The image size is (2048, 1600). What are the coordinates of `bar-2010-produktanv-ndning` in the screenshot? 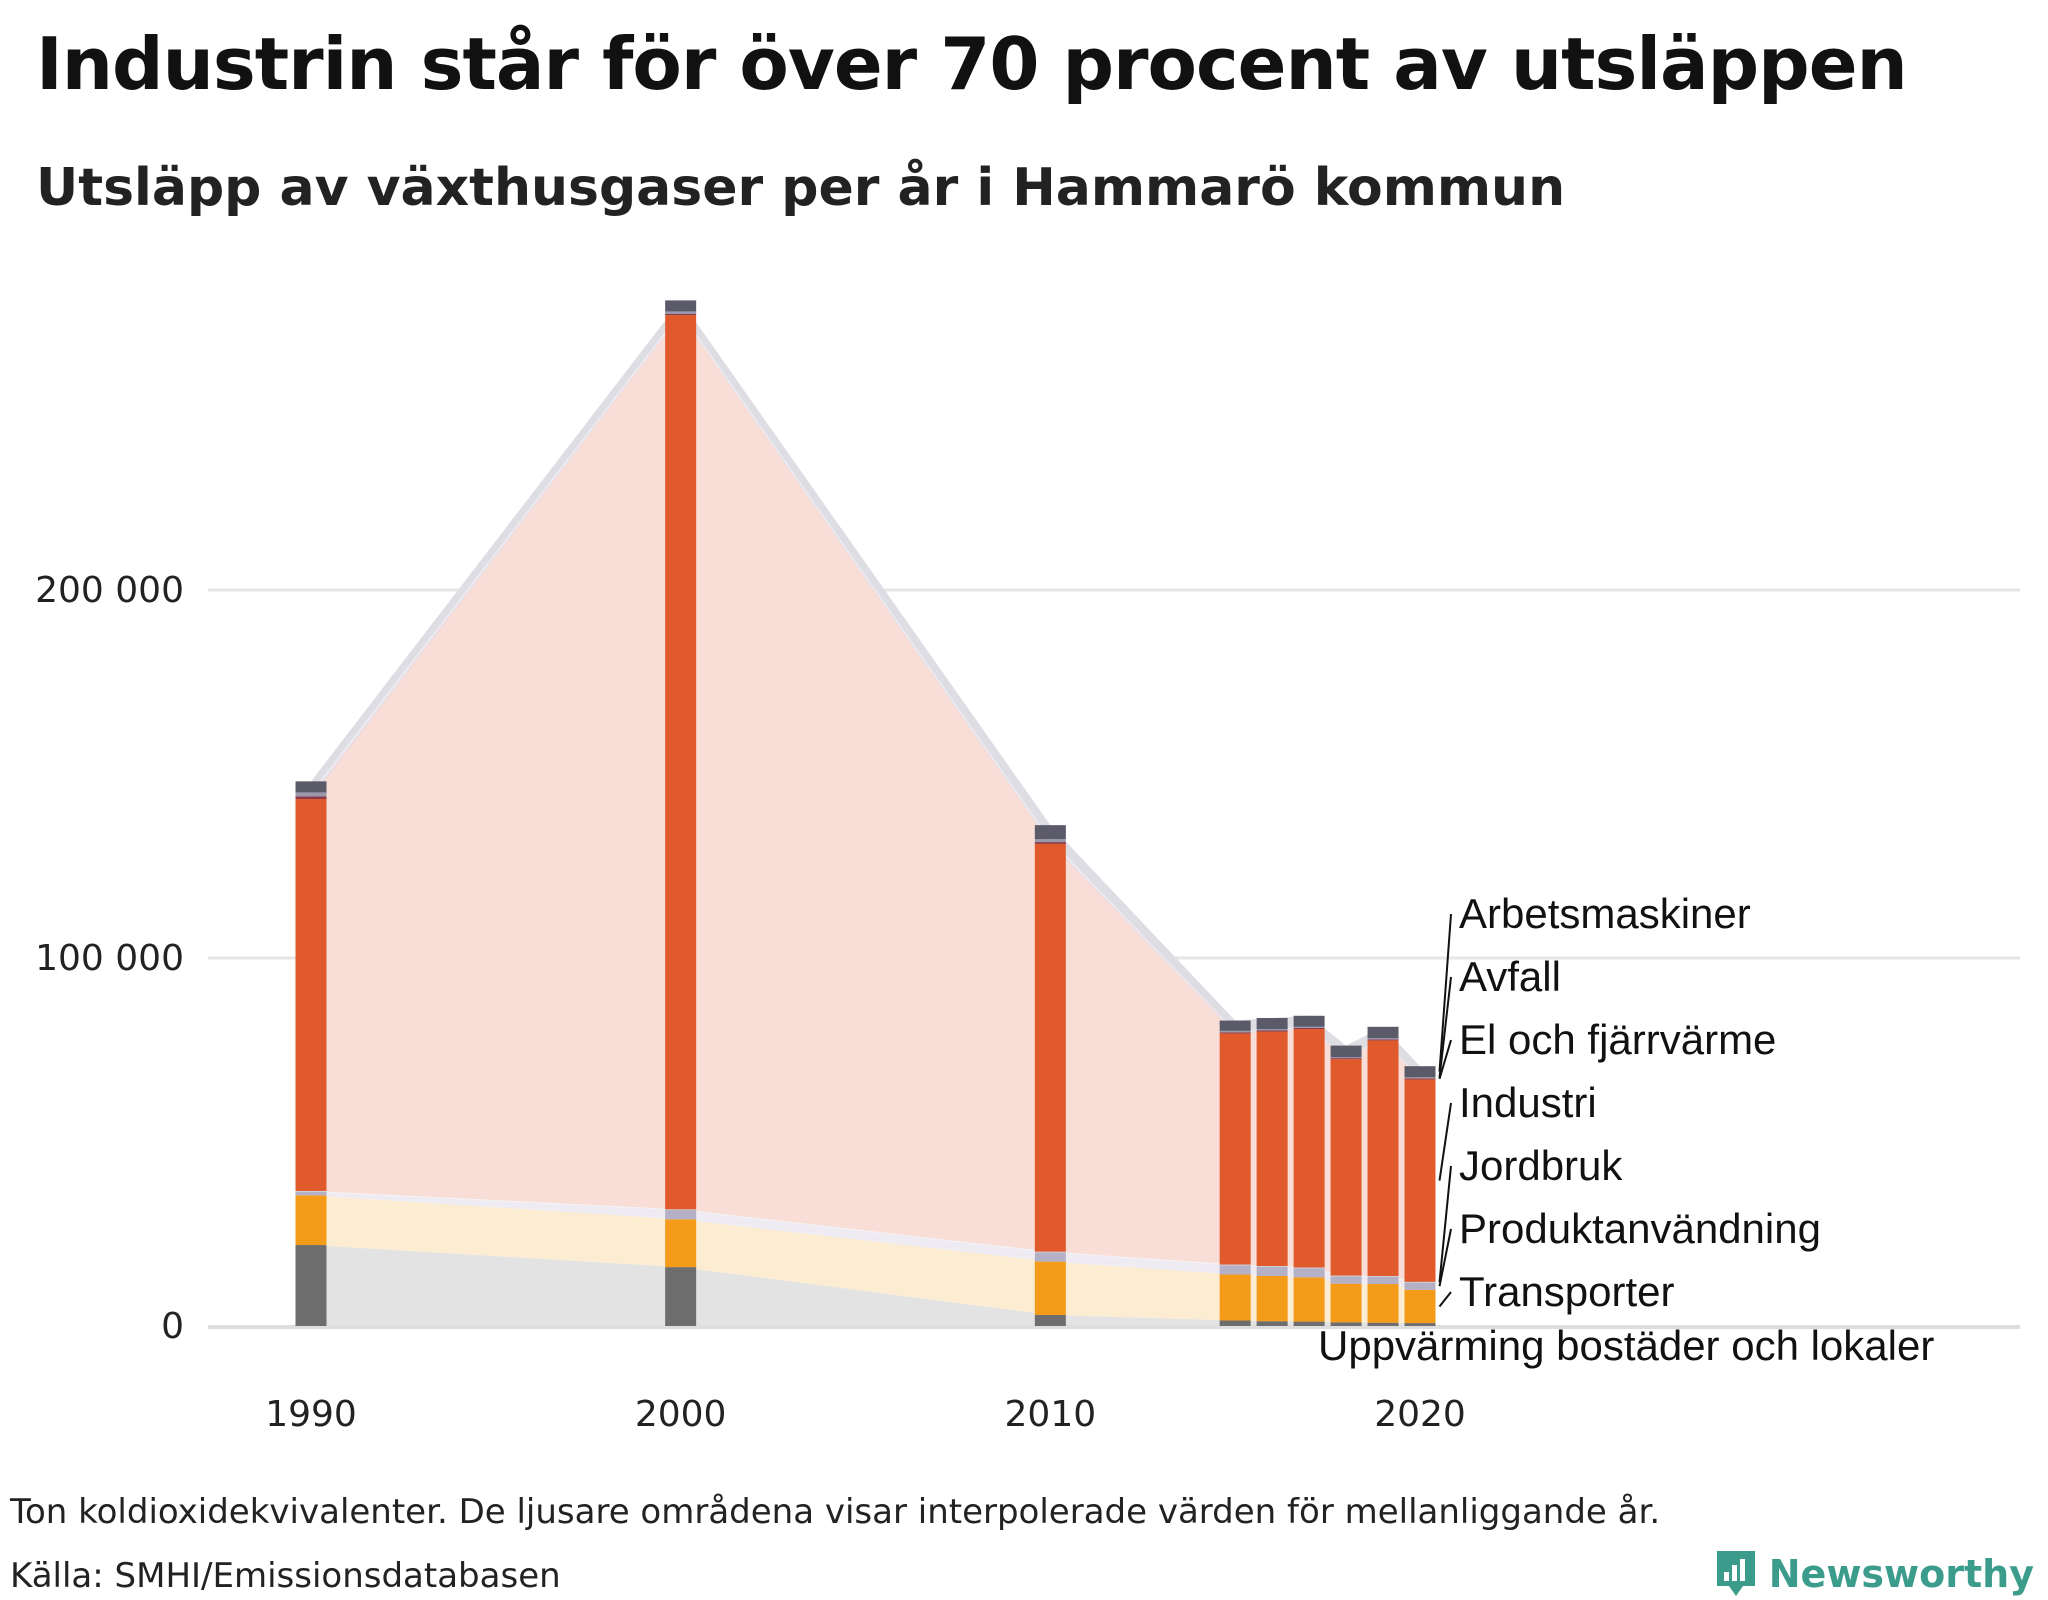 It's located at (1050, 1257).